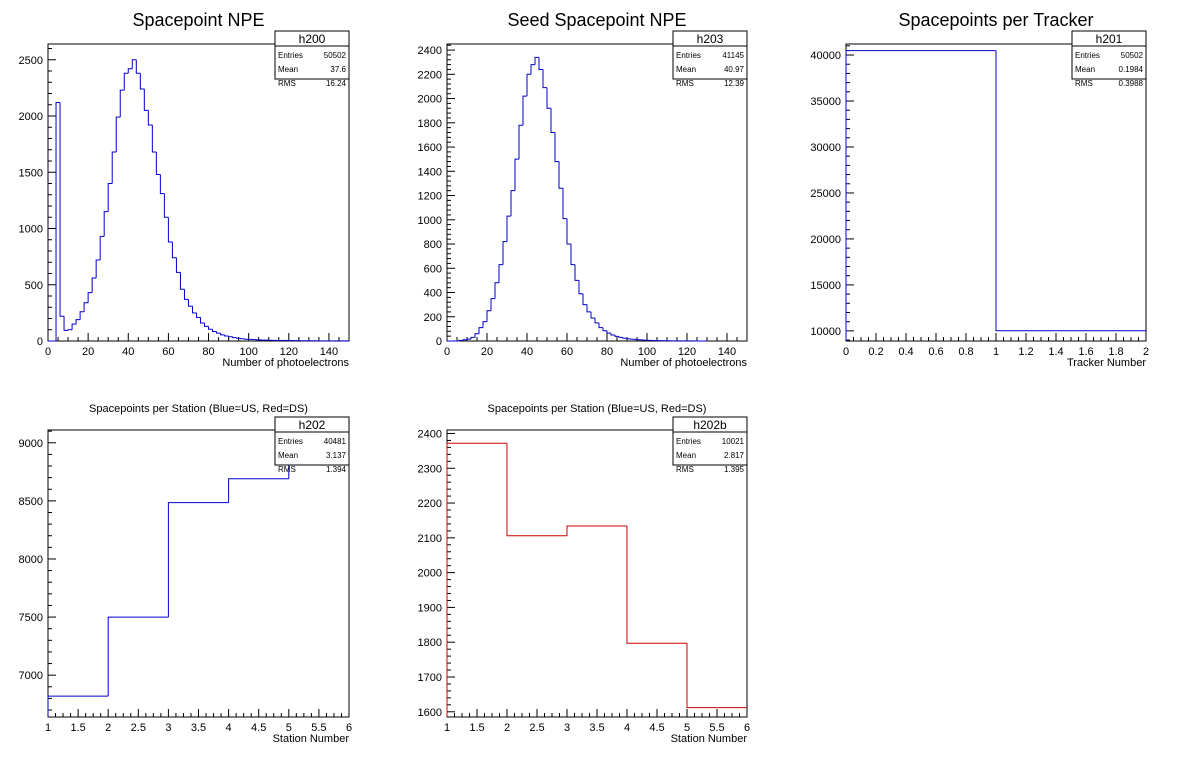 The image size is (1196, 772). Describe the element at coordinates (905, 352) in the screenshot. I see `x-tick-label: 0.4` at that location.